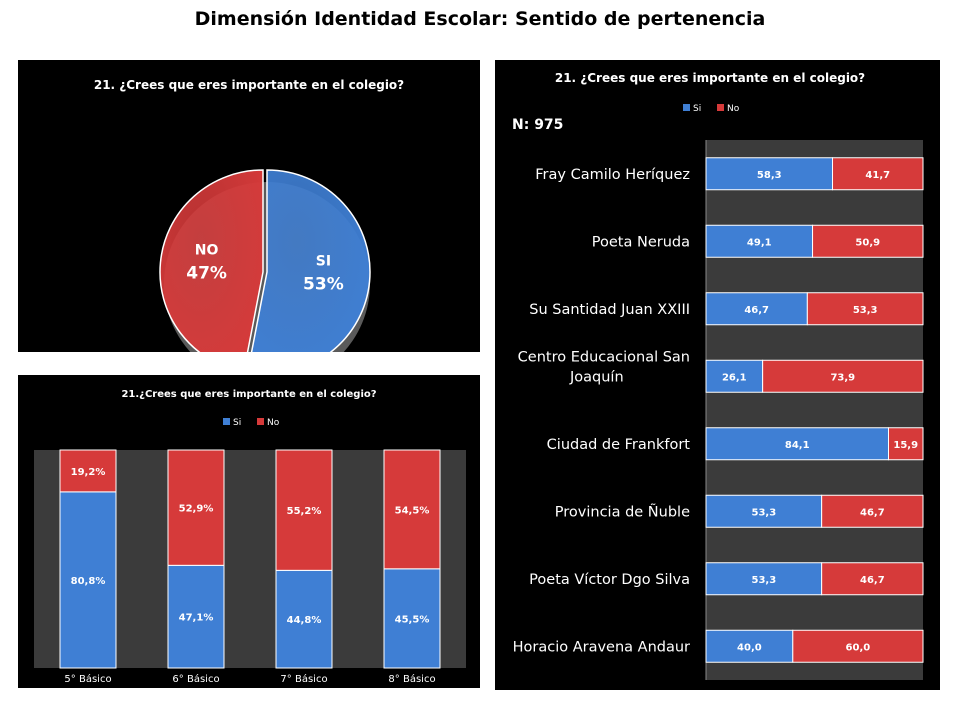  I want to click on pie-slice-si, so click(310, 260).